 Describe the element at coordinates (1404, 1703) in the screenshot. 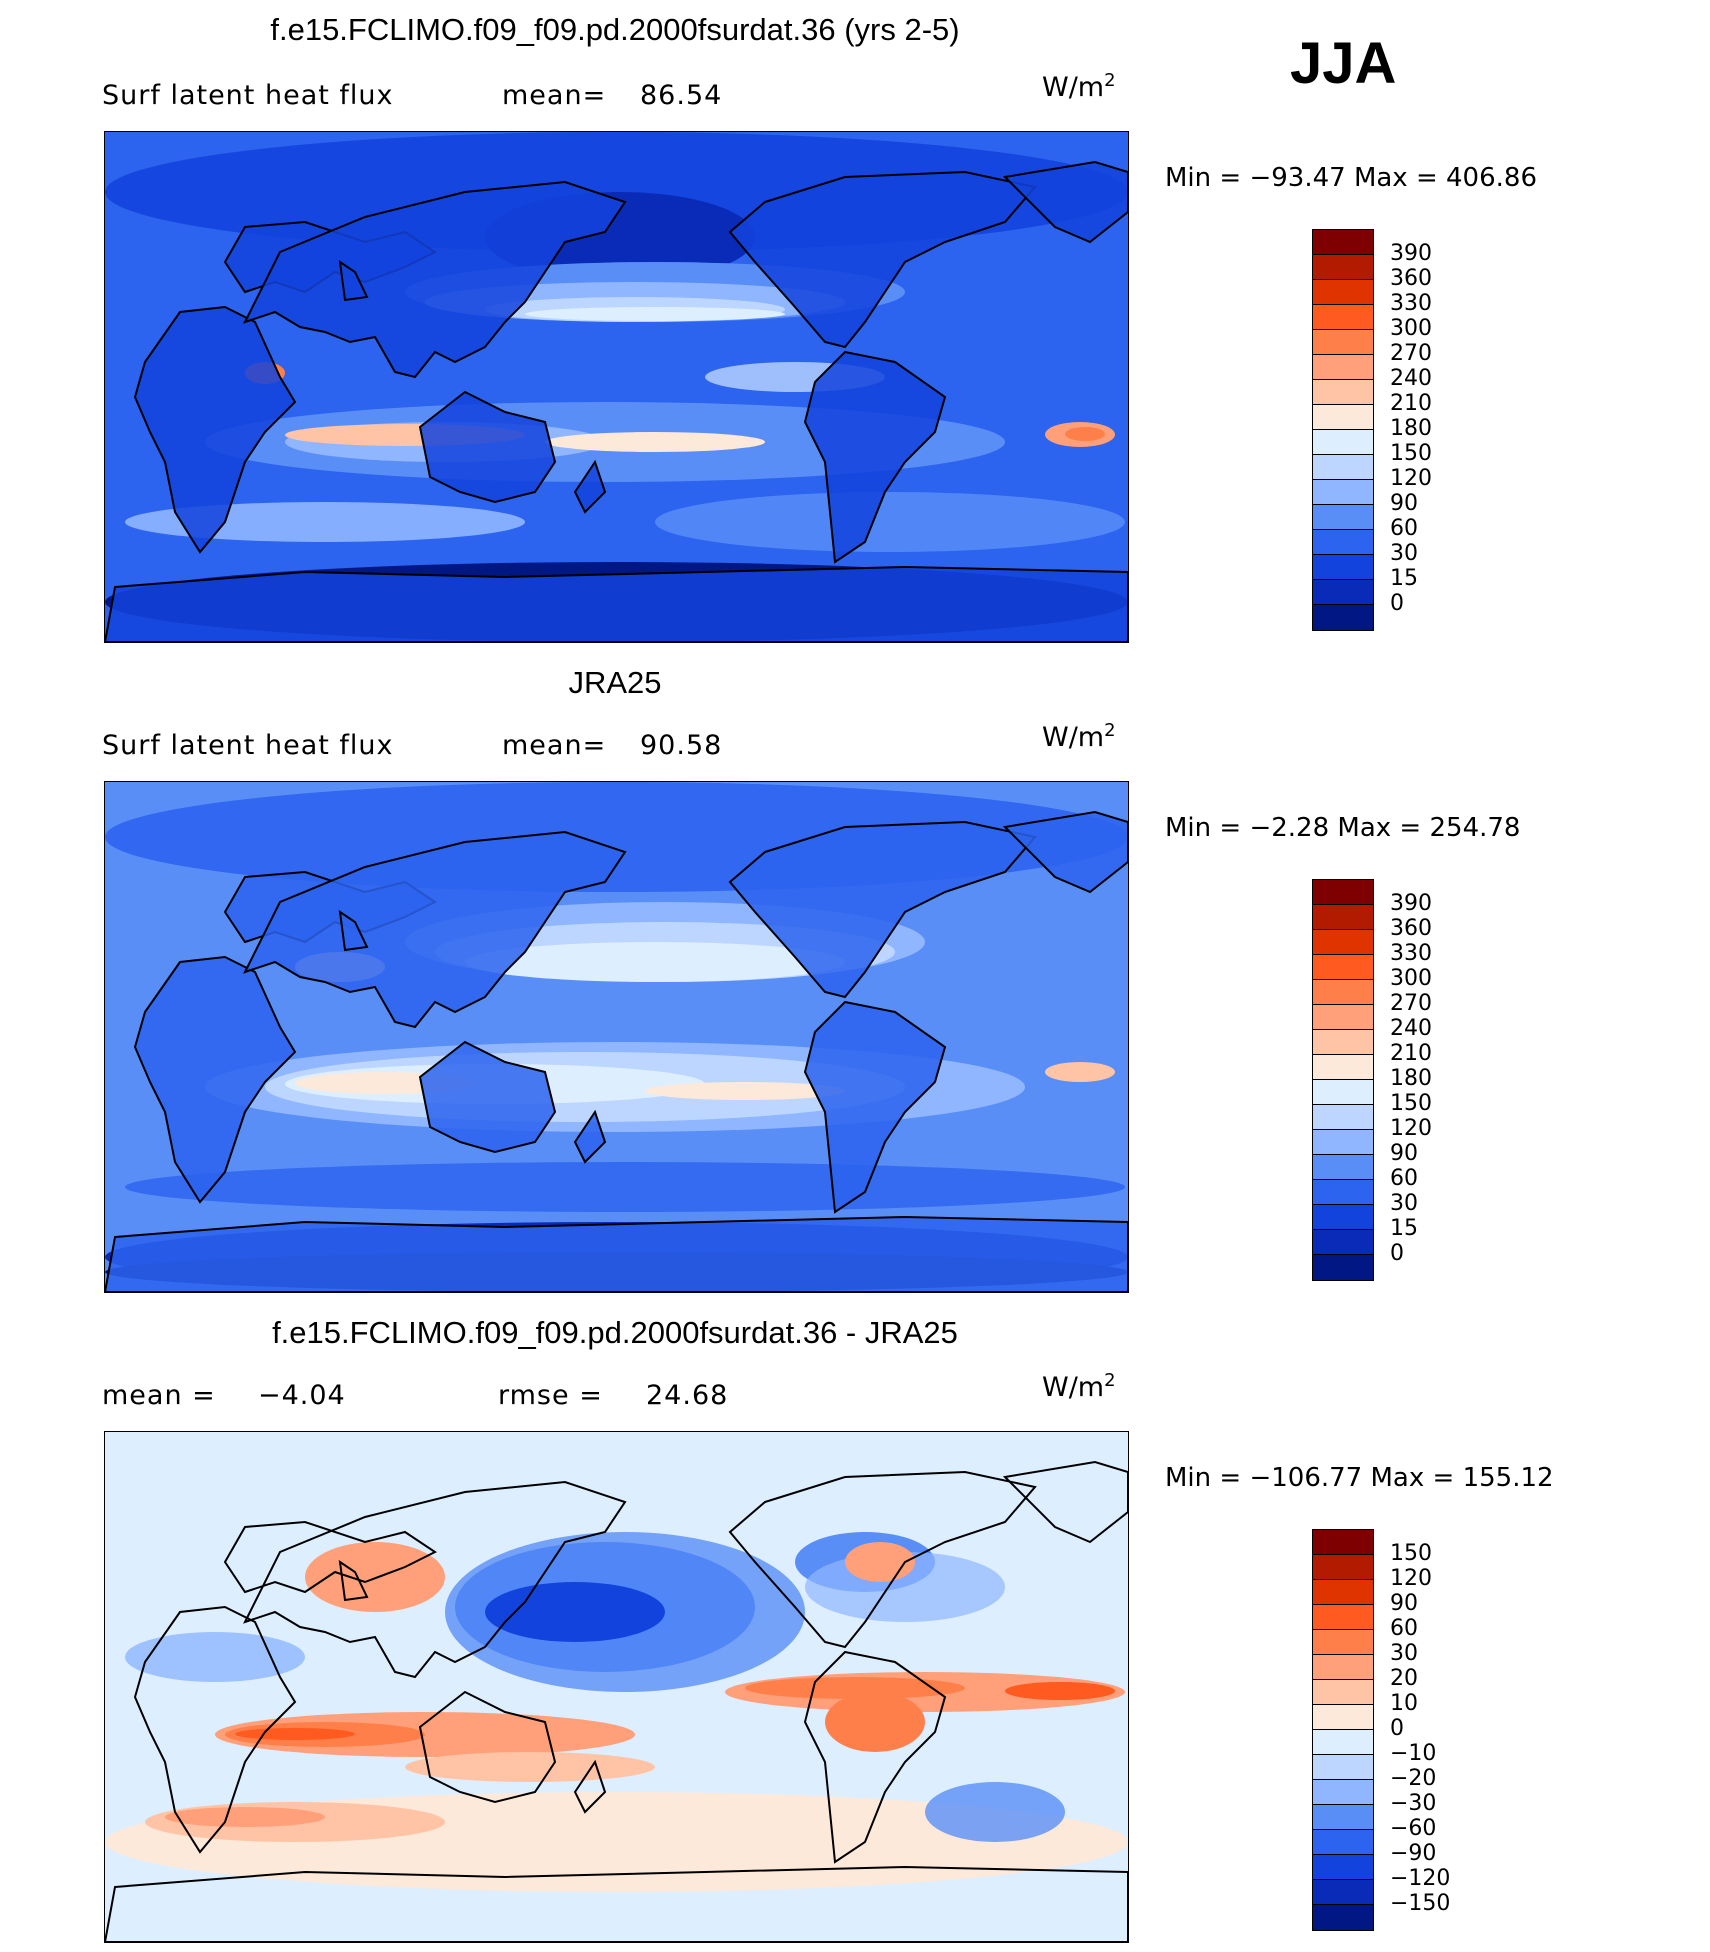

I see `colorbar-tick-label: 10` at that location.